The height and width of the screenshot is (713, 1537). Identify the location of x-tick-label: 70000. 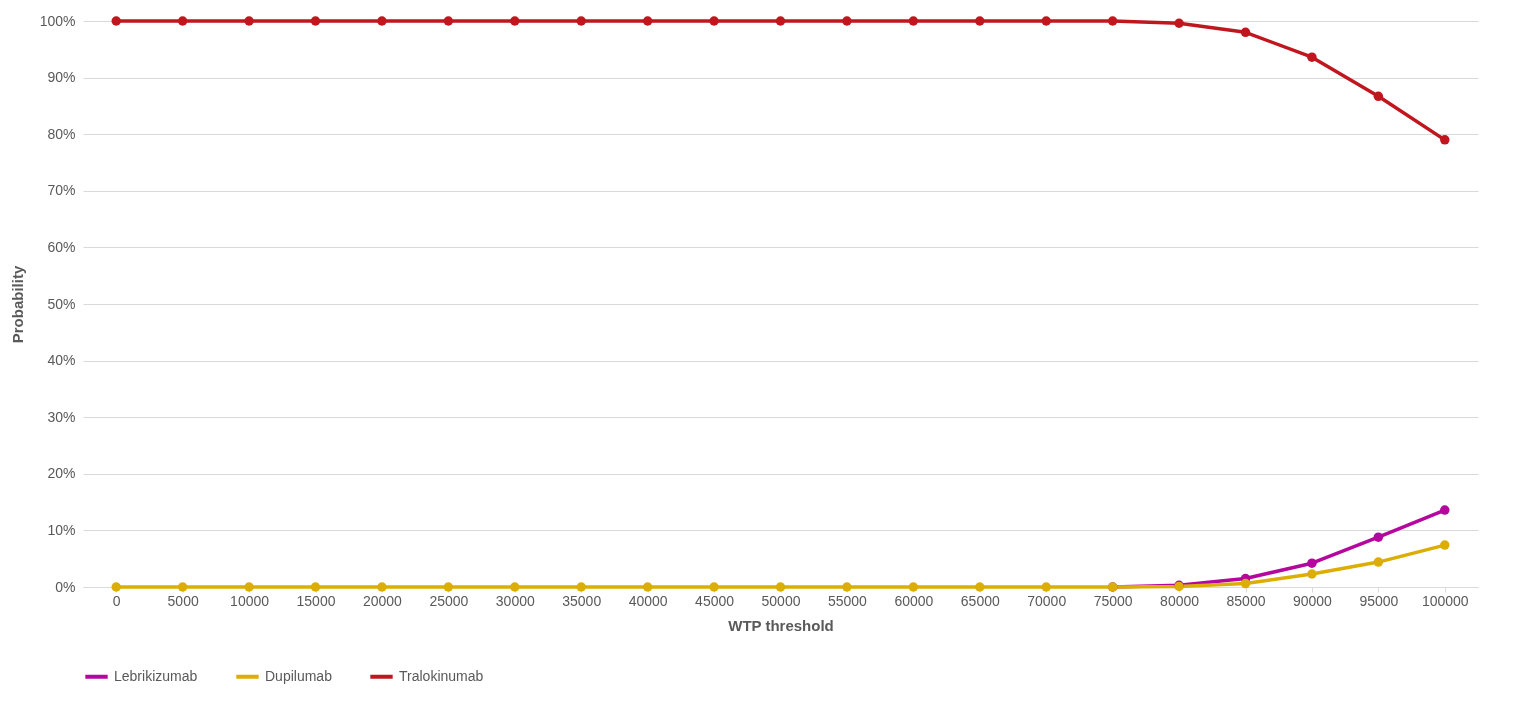
(1047, 600).